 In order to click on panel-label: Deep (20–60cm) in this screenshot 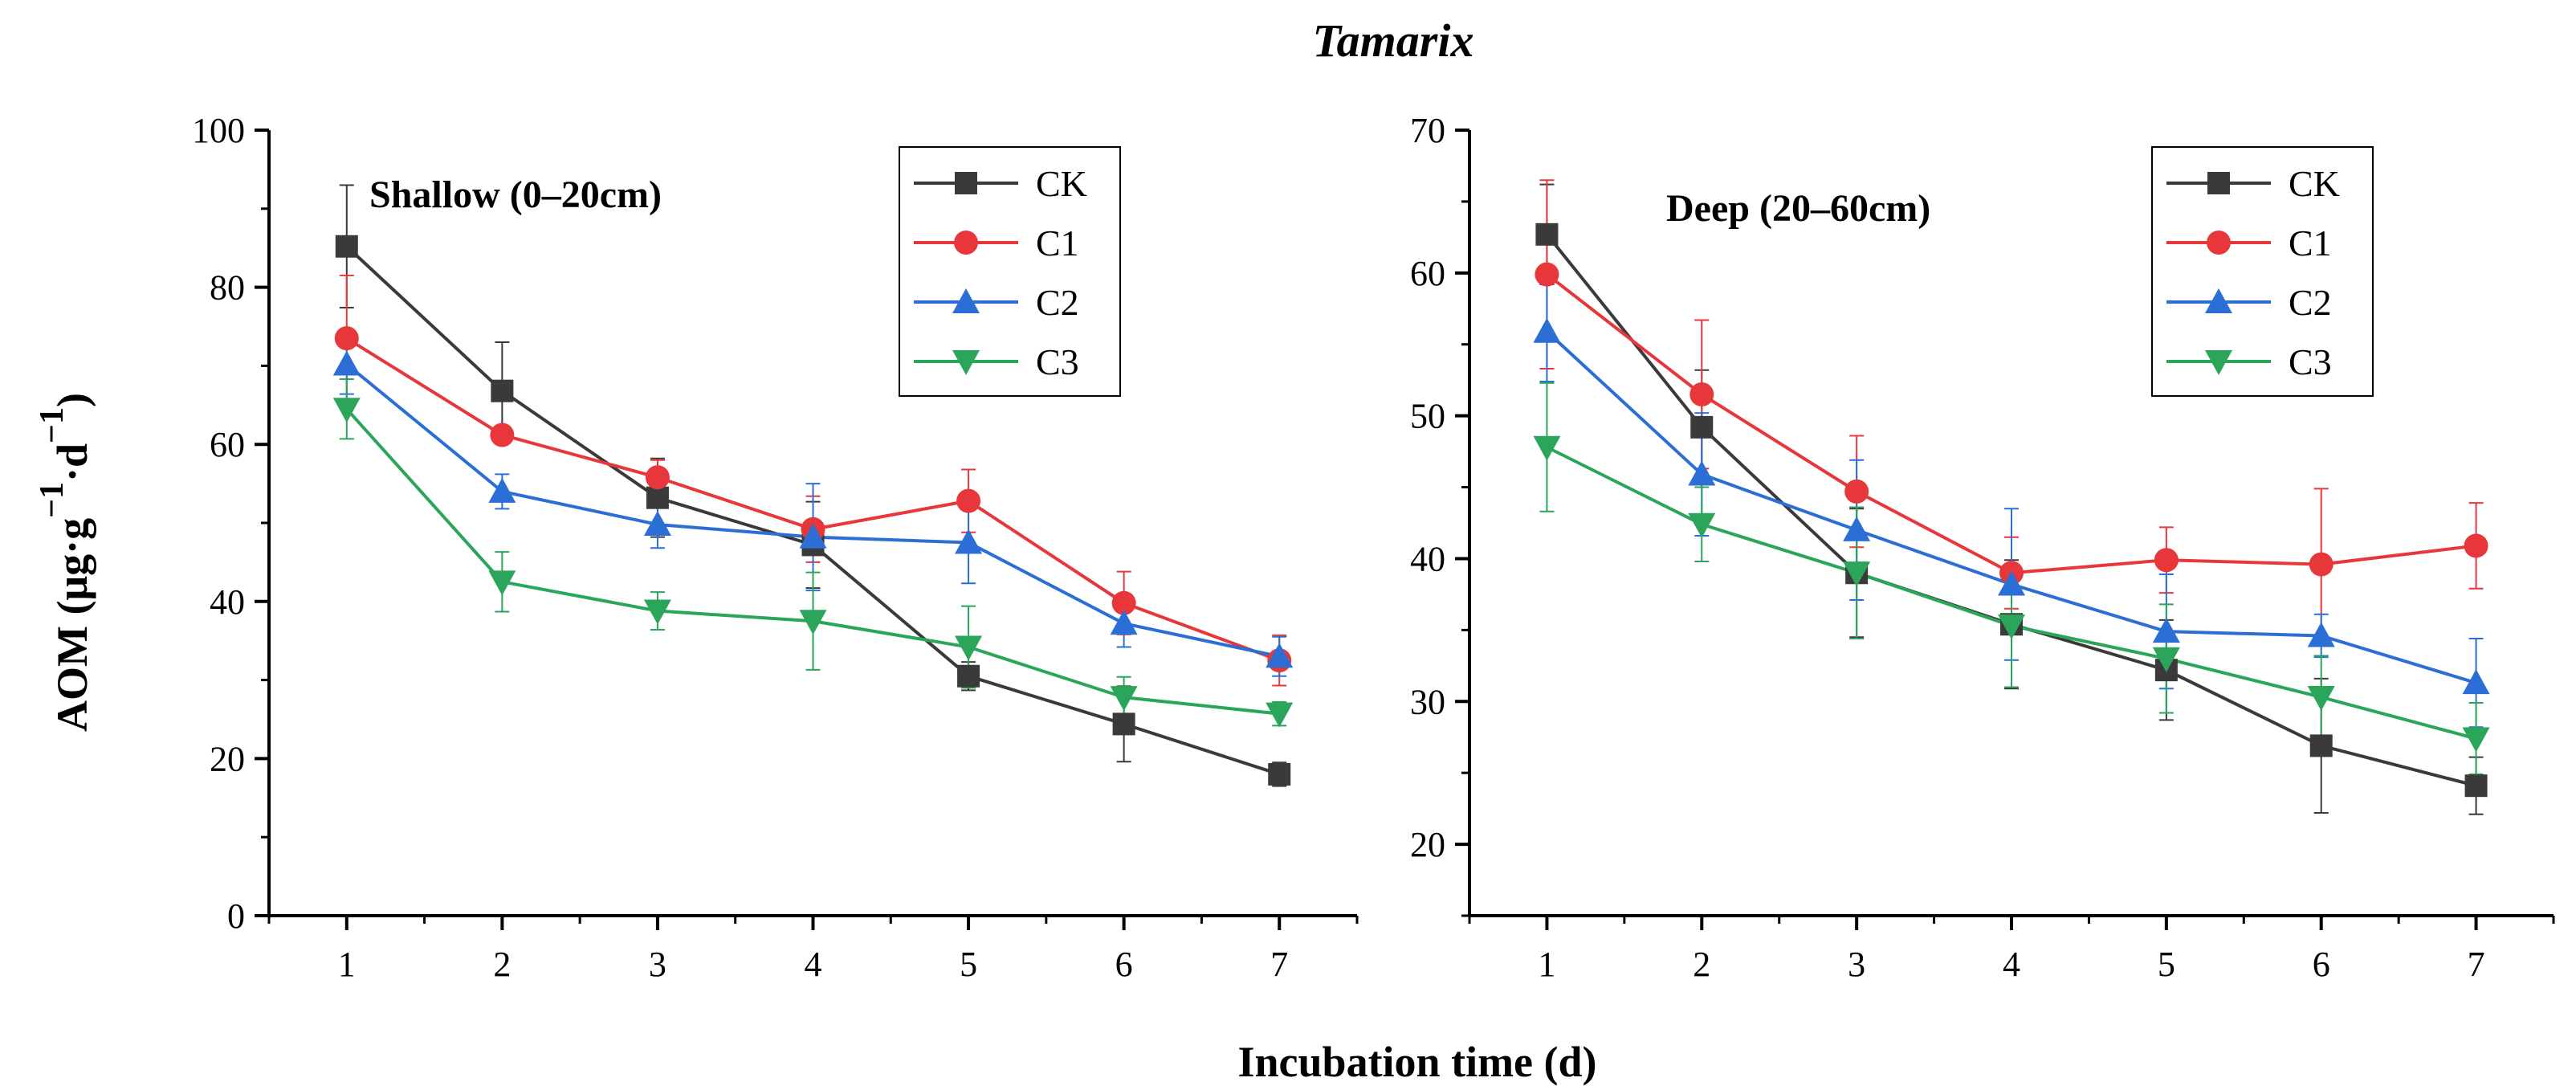, I will do `click(1798, 208)`.